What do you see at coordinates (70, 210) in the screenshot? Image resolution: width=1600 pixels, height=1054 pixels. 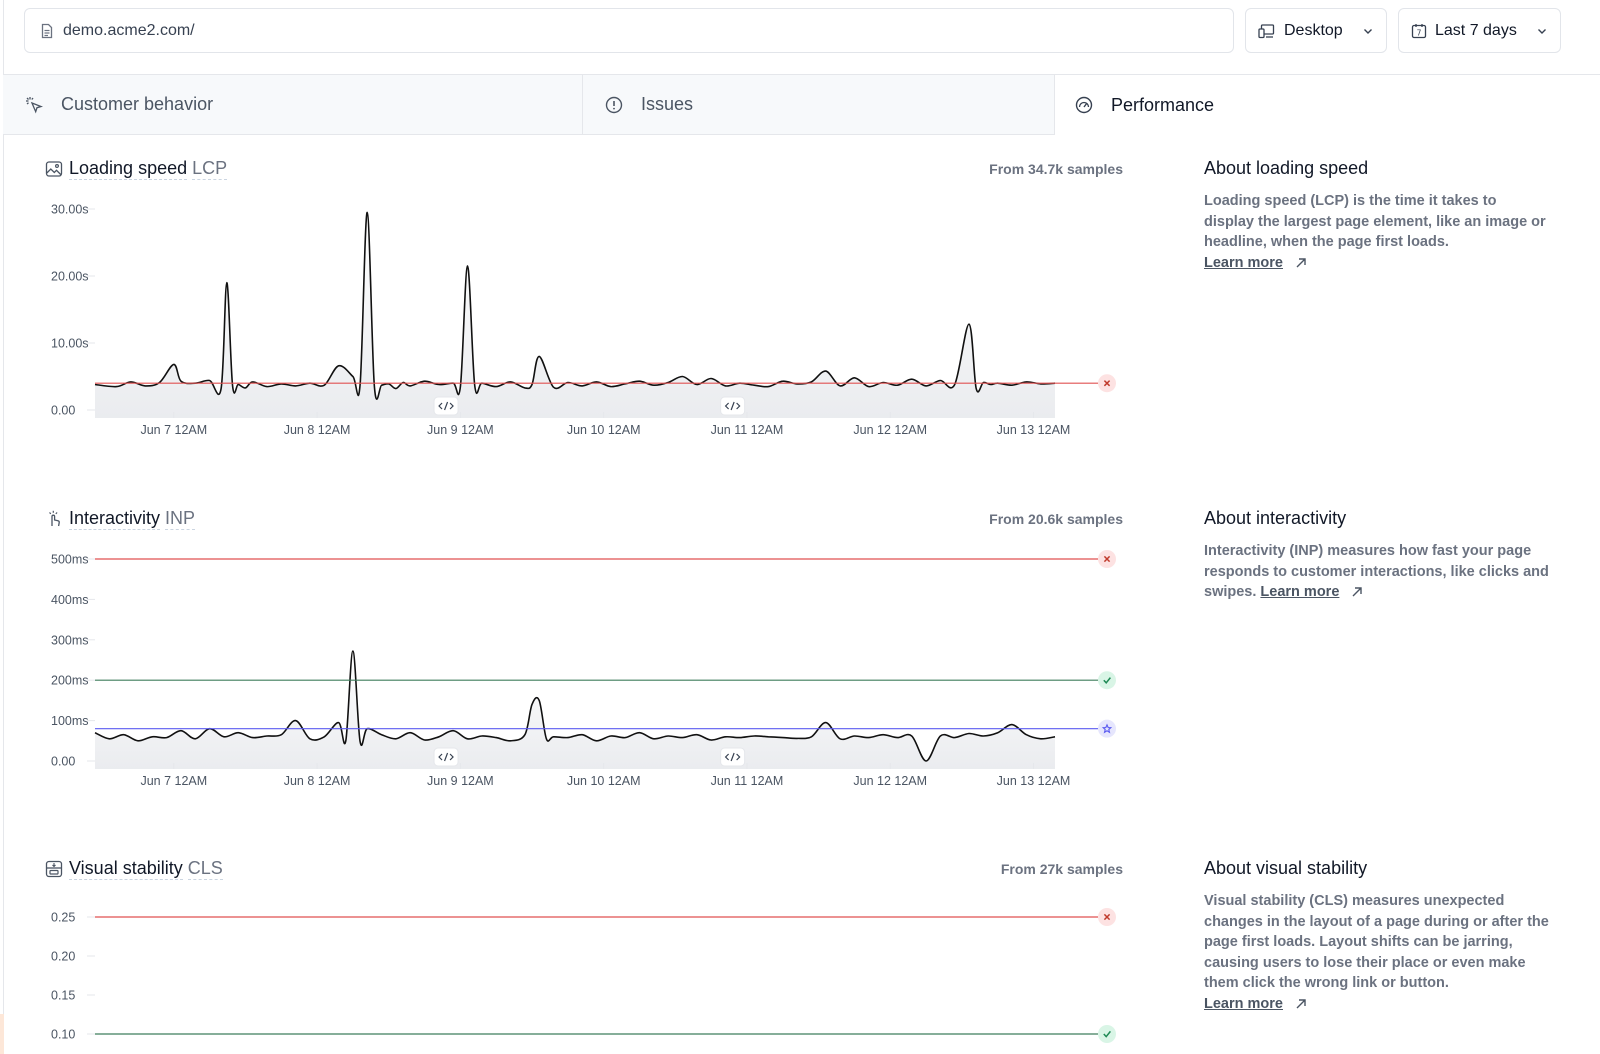 I see `y-tick-label: 30.00s` at bounding box center [70, 210].